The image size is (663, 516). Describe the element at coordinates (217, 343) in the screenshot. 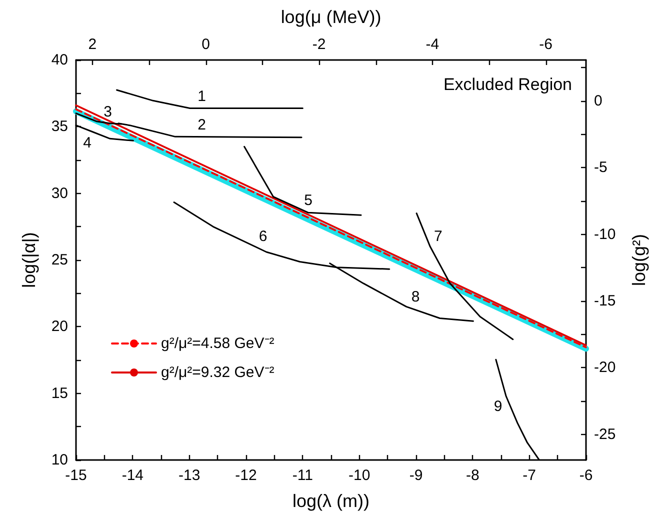

I see `legend-label: g²/μ²=4.58 GeV⁻²` at that location.